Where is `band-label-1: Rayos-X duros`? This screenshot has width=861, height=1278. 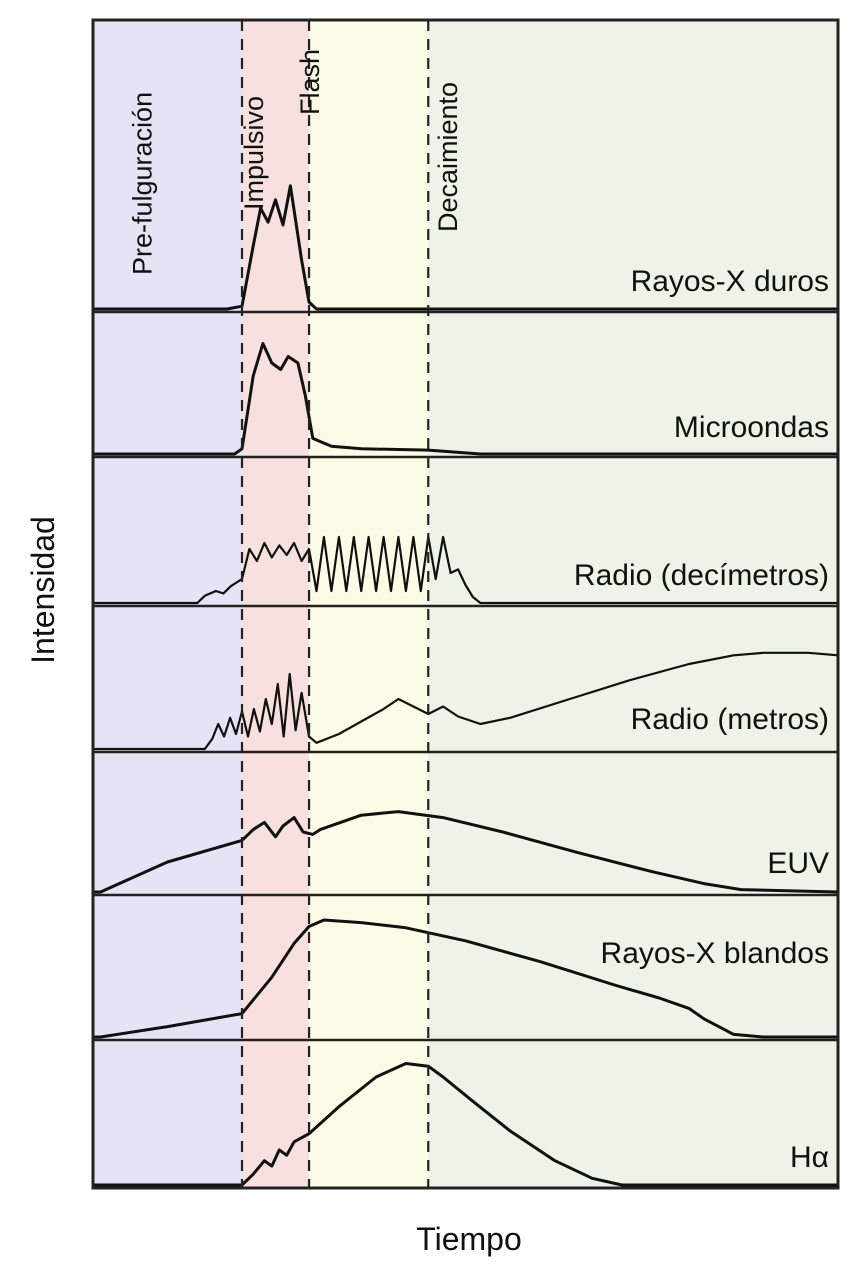 band-label-1: Rayos-X duros is located at coordinates (730, 281).